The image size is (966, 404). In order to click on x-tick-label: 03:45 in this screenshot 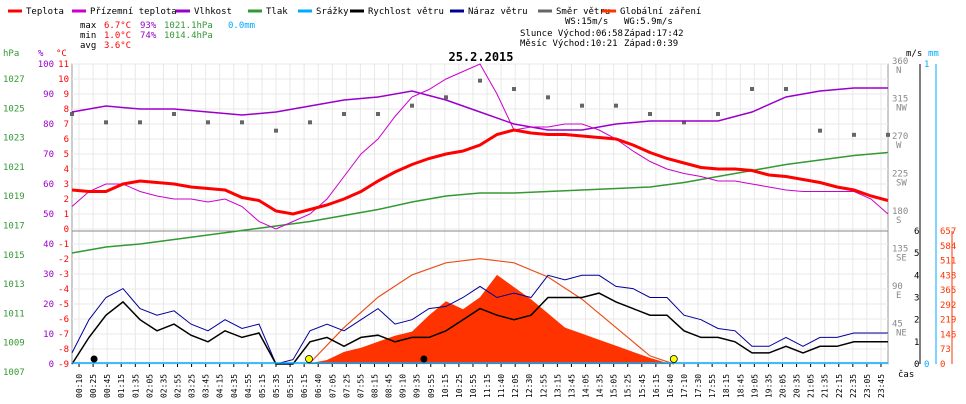, I will do `click(206, 386)`.